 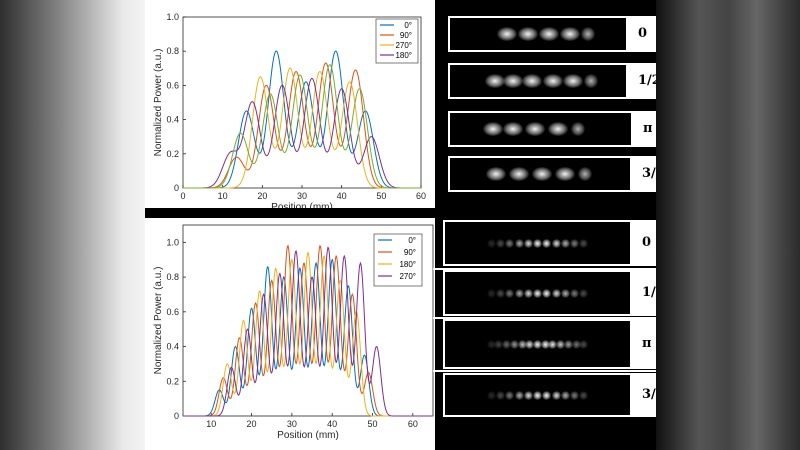 What do you see at coordinates (649, 292) in the screenshot?
I see `phase-label: 1/` at bounding box center [649, 292].